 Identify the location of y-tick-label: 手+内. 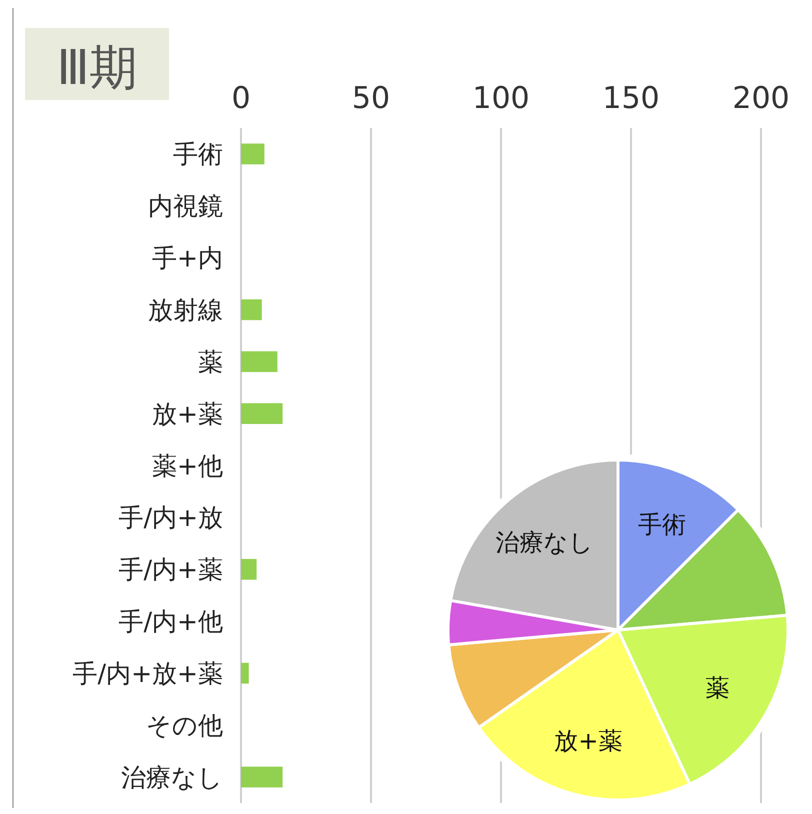
(187, 258).